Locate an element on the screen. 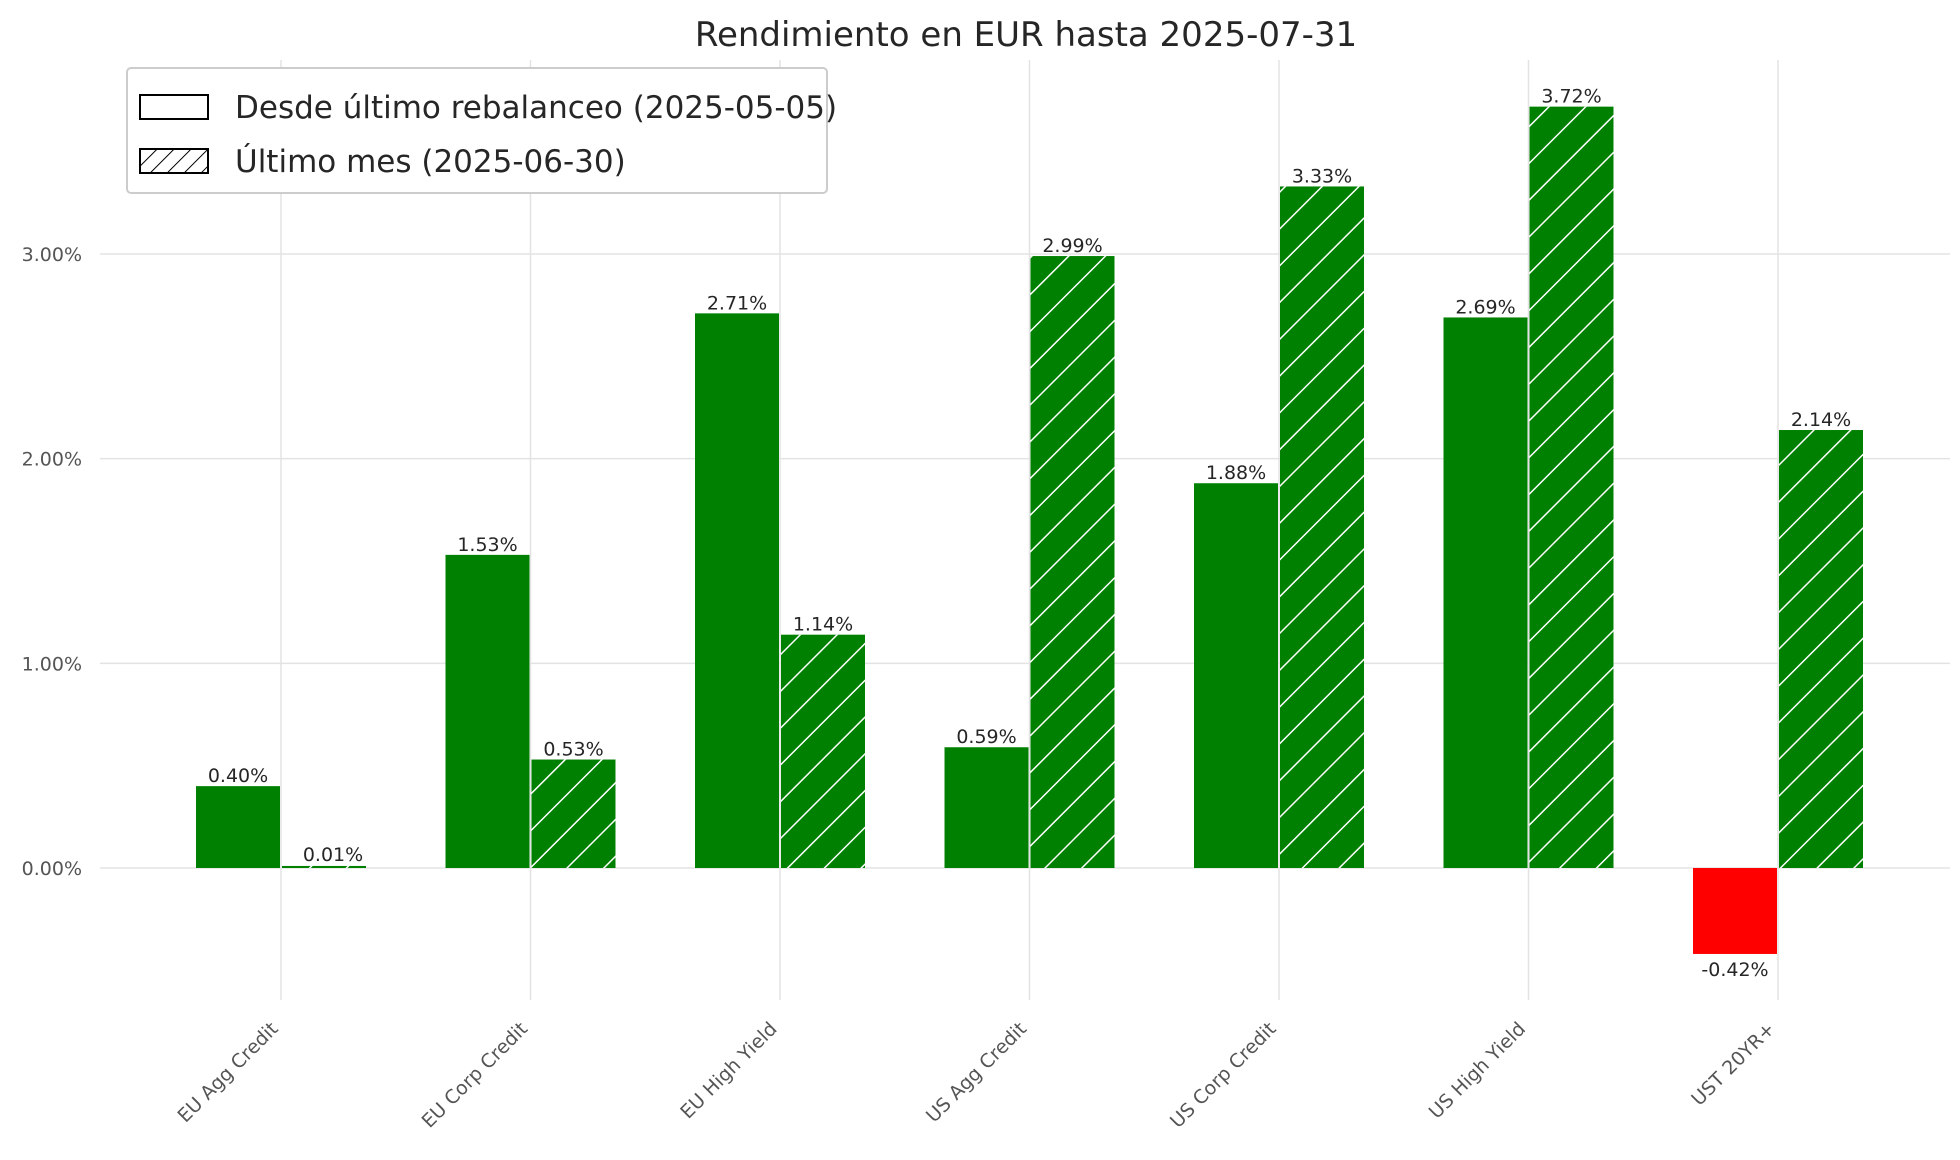  bar-value-label: 1.53% is located at coordinates (487, 545).